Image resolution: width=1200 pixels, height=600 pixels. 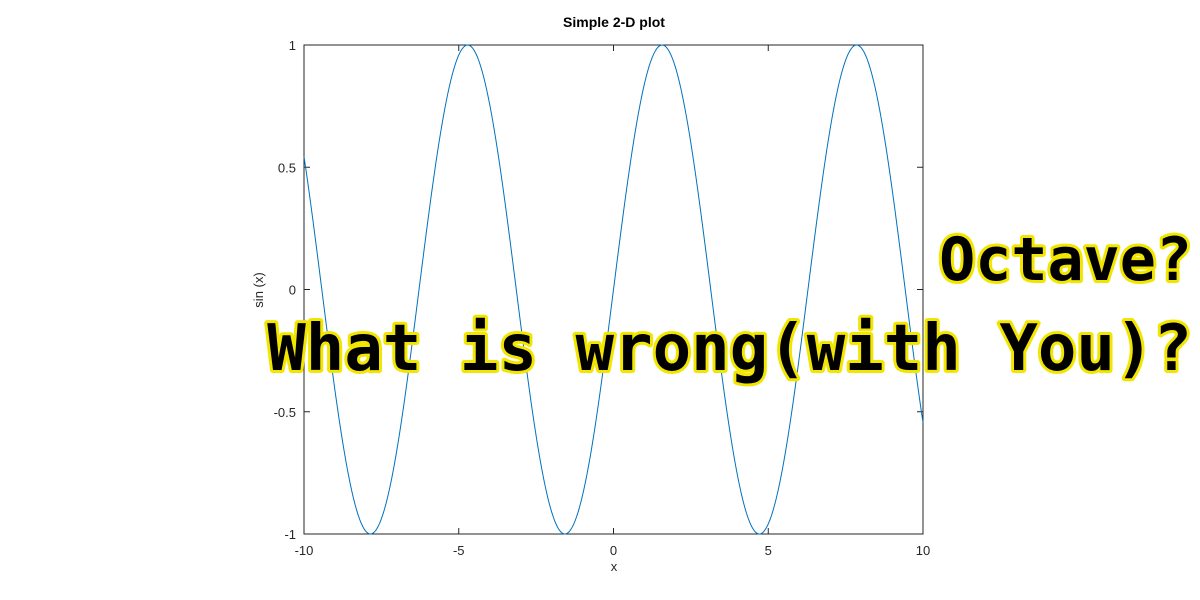 I want to click on y-tick-label: -0.5, so click(x=285, y=412).